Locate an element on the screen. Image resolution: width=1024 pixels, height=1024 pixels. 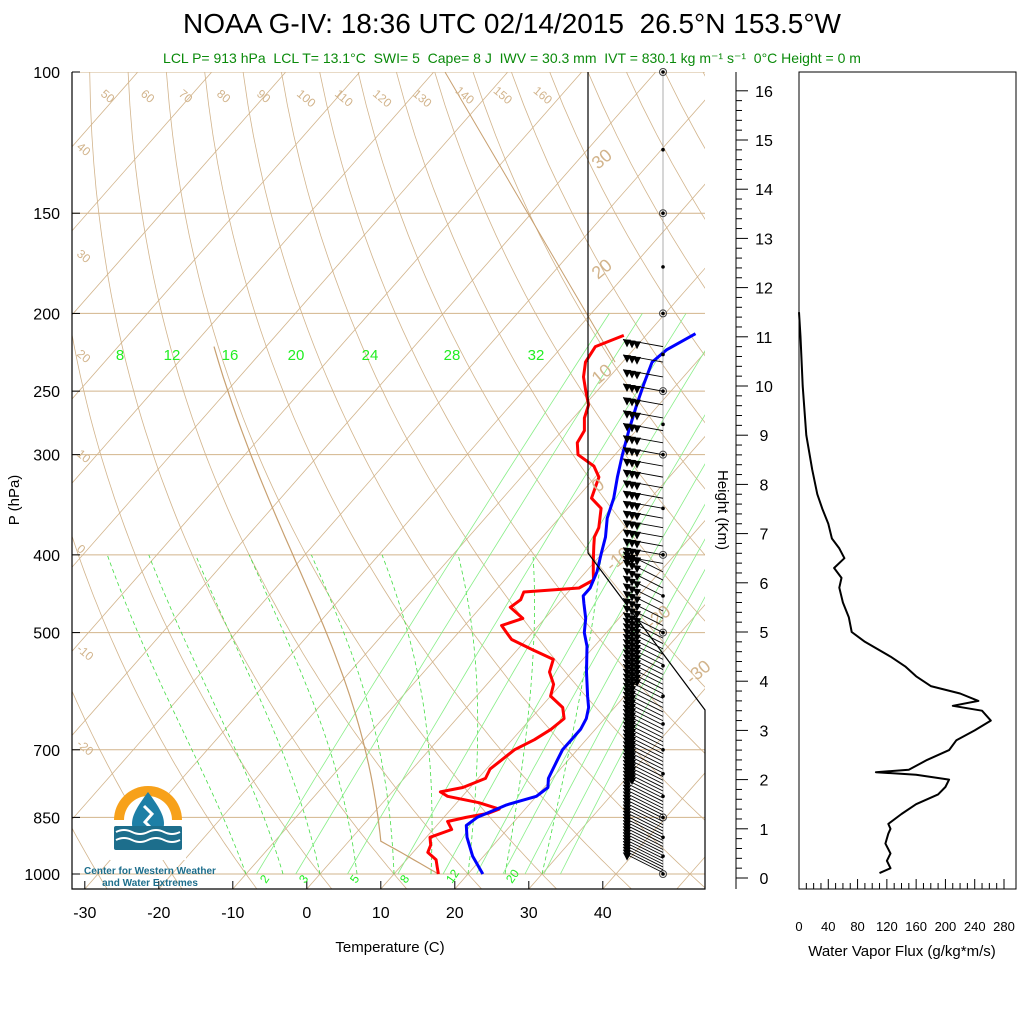
mixing-ratio-label-lower: 20 is located at coordinates (512, 875).